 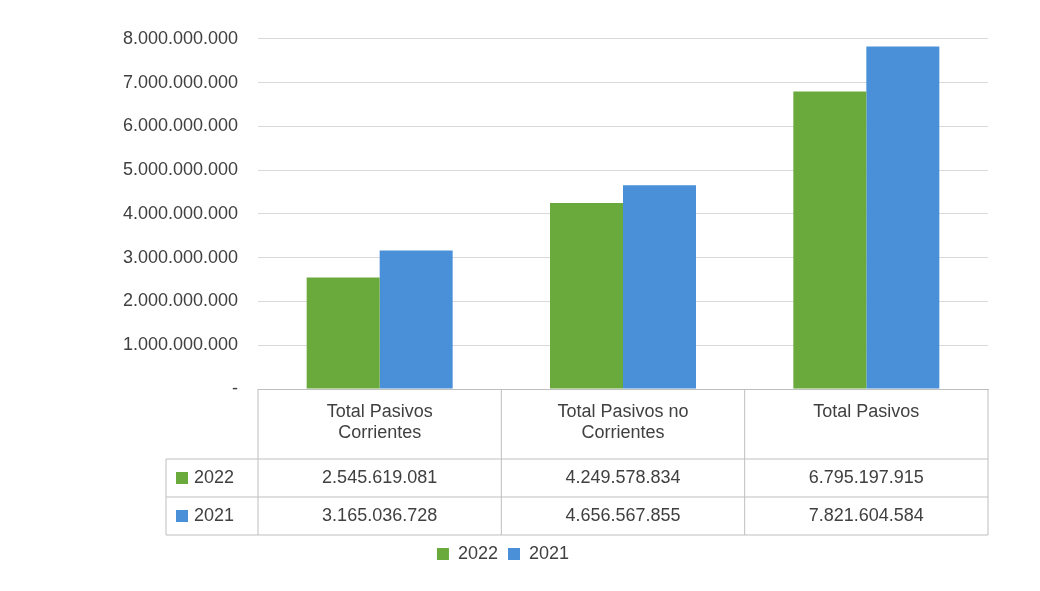 I want to click on y-tick-label: 7.000.000.000, so click(x=180, y=81).